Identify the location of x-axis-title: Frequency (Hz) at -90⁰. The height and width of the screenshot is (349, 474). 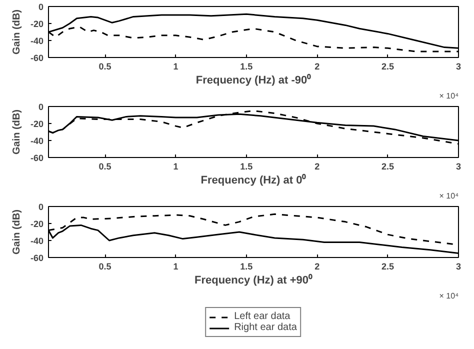
(254, 80).